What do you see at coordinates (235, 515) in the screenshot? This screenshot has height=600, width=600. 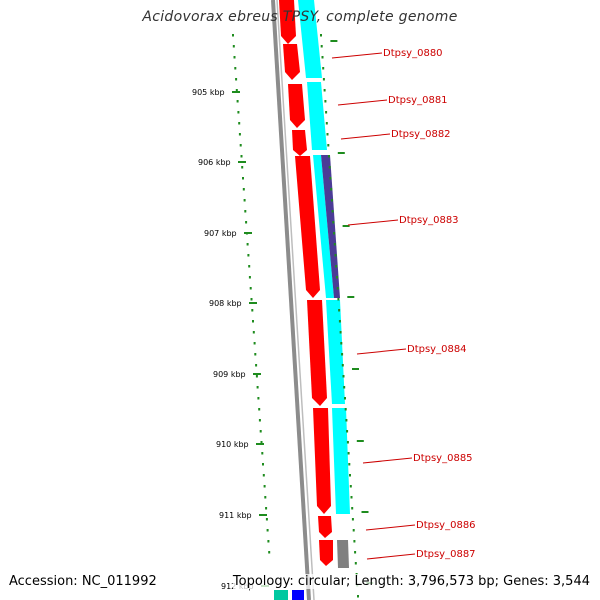 I see `scale-label: 911 kbp` at bounding box center [235, 515].